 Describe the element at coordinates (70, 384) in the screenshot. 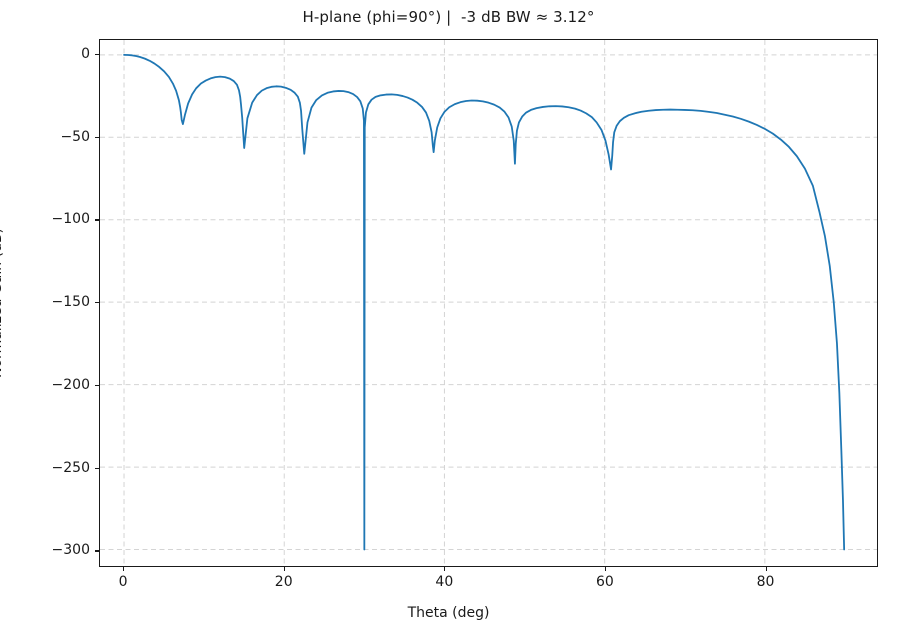

I see `y-tick-label: −200` at that location.